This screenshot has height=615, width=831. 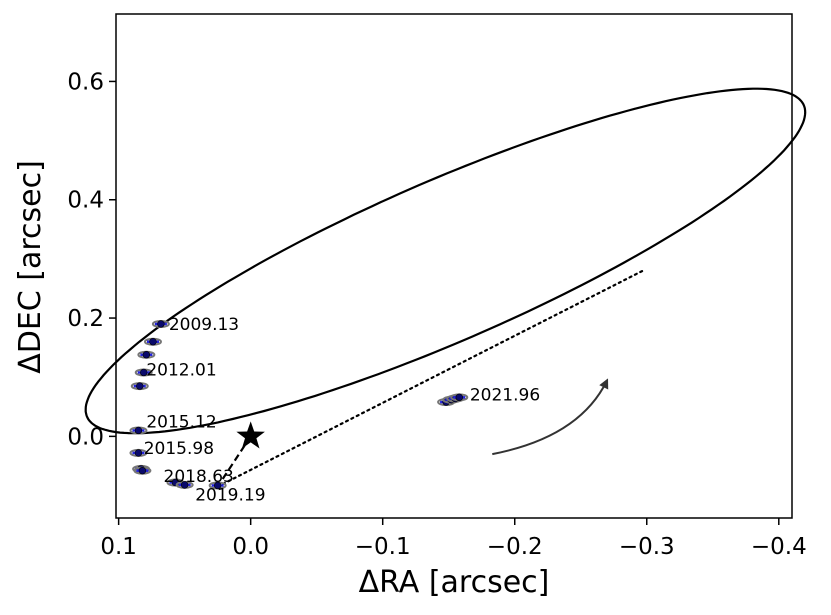 What do you see at coordinates (85, 437) in the screenshot?
I see `y-tick-label: 0.0` at bounding box center [85, 437].